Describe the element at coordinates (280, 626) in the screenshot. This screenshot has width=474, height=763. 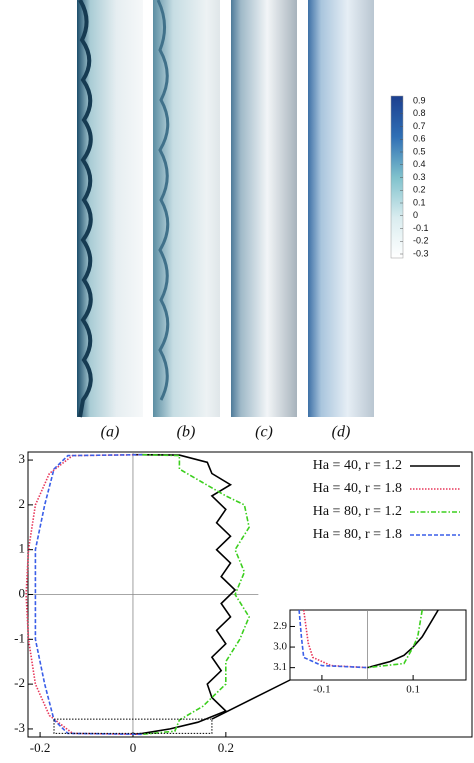
I see `y-tick-label: 2.9` at that location.